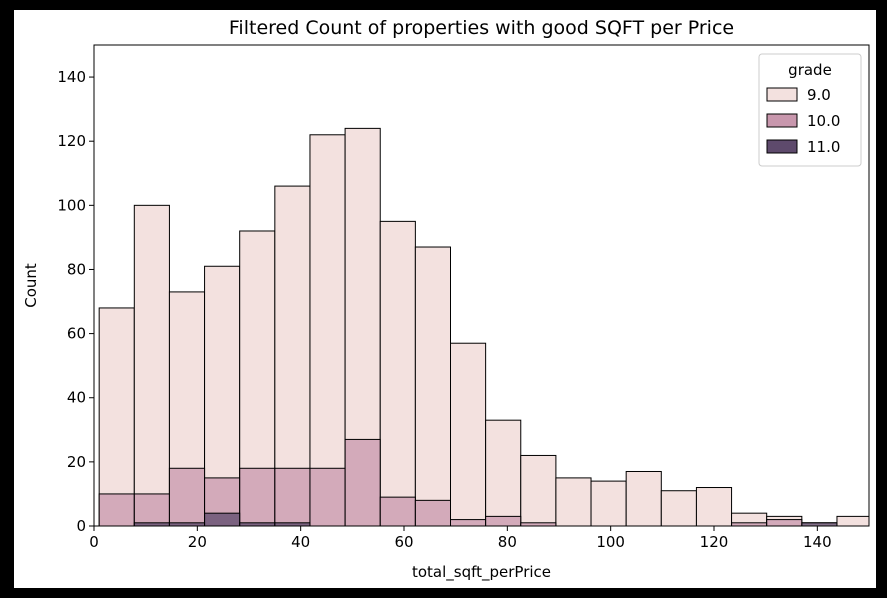 The height and width of the screenshot is (598, 887). Describe the element at coordinates (460, 538) in the screenshot. I see `x-axis-ticks: 0 20 40 60 80 100 120 140` at that location.